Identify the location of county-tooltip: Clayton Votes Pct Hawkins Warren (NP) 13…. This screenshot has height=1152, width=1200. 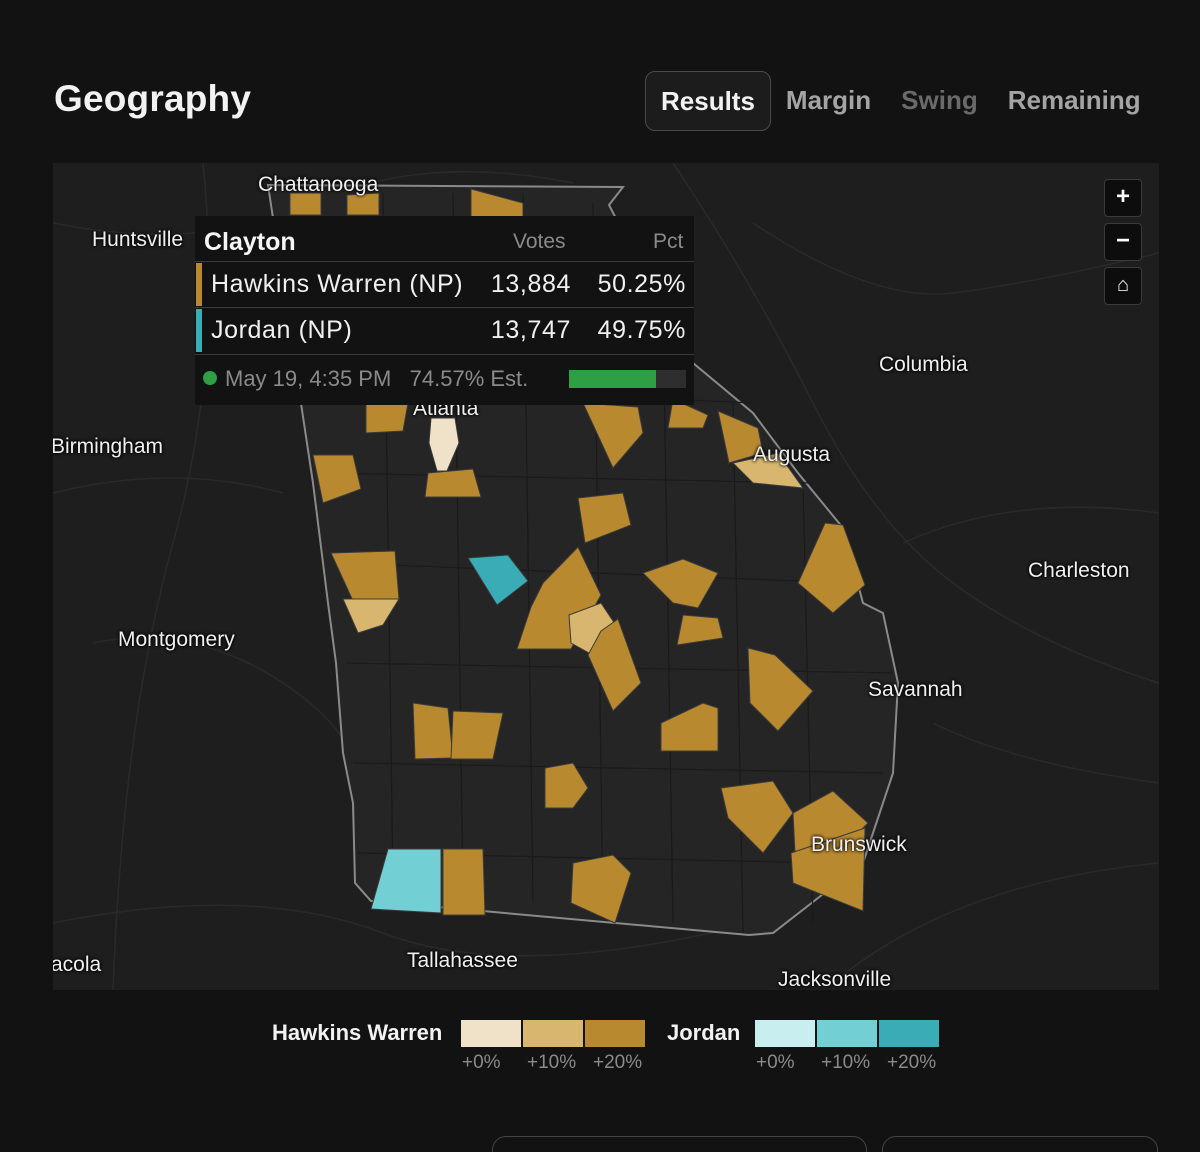
(444, 310).